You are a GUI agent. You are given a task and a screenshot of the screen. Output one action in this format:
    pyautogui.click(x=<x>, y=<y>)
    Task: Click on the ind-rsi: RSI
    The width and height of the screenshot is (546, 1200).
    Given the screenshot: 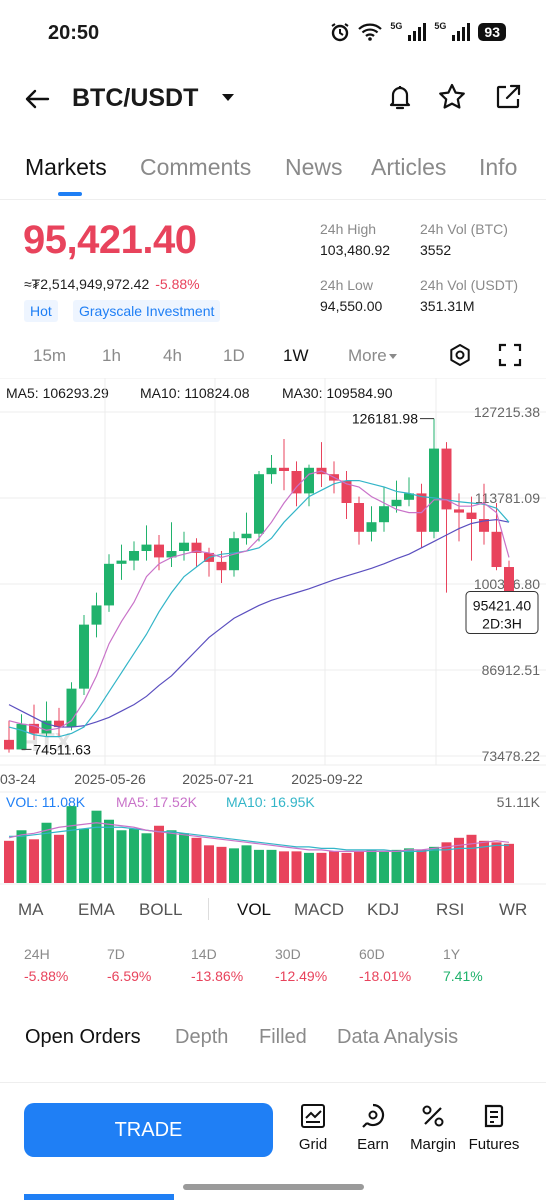 What is the action you would take?
    pyautogui.click(x=450, y=909)
    